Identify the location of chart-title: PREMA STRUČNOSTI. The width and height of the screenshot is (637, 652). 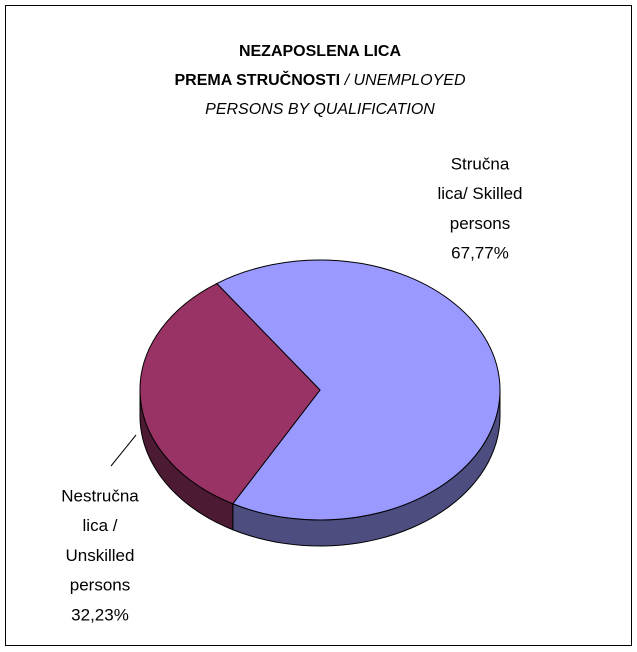
(257, 79).